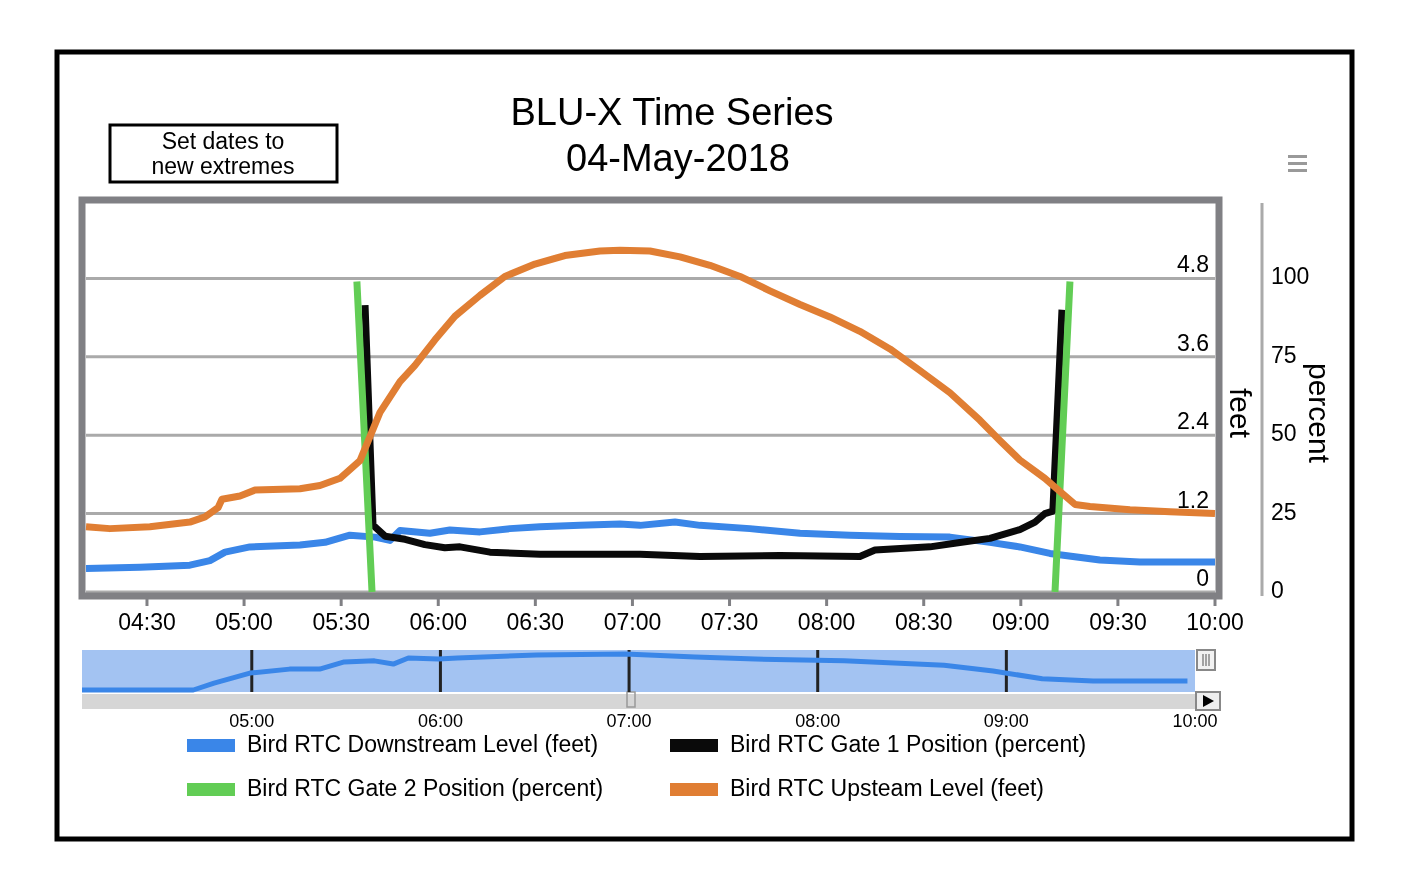 This screenshot has height=878, width=1406. What do you see at coordinates (1240, 413) in the screenshot?
I see `y-axis-title: feet` at bounding box center [1240, 413].